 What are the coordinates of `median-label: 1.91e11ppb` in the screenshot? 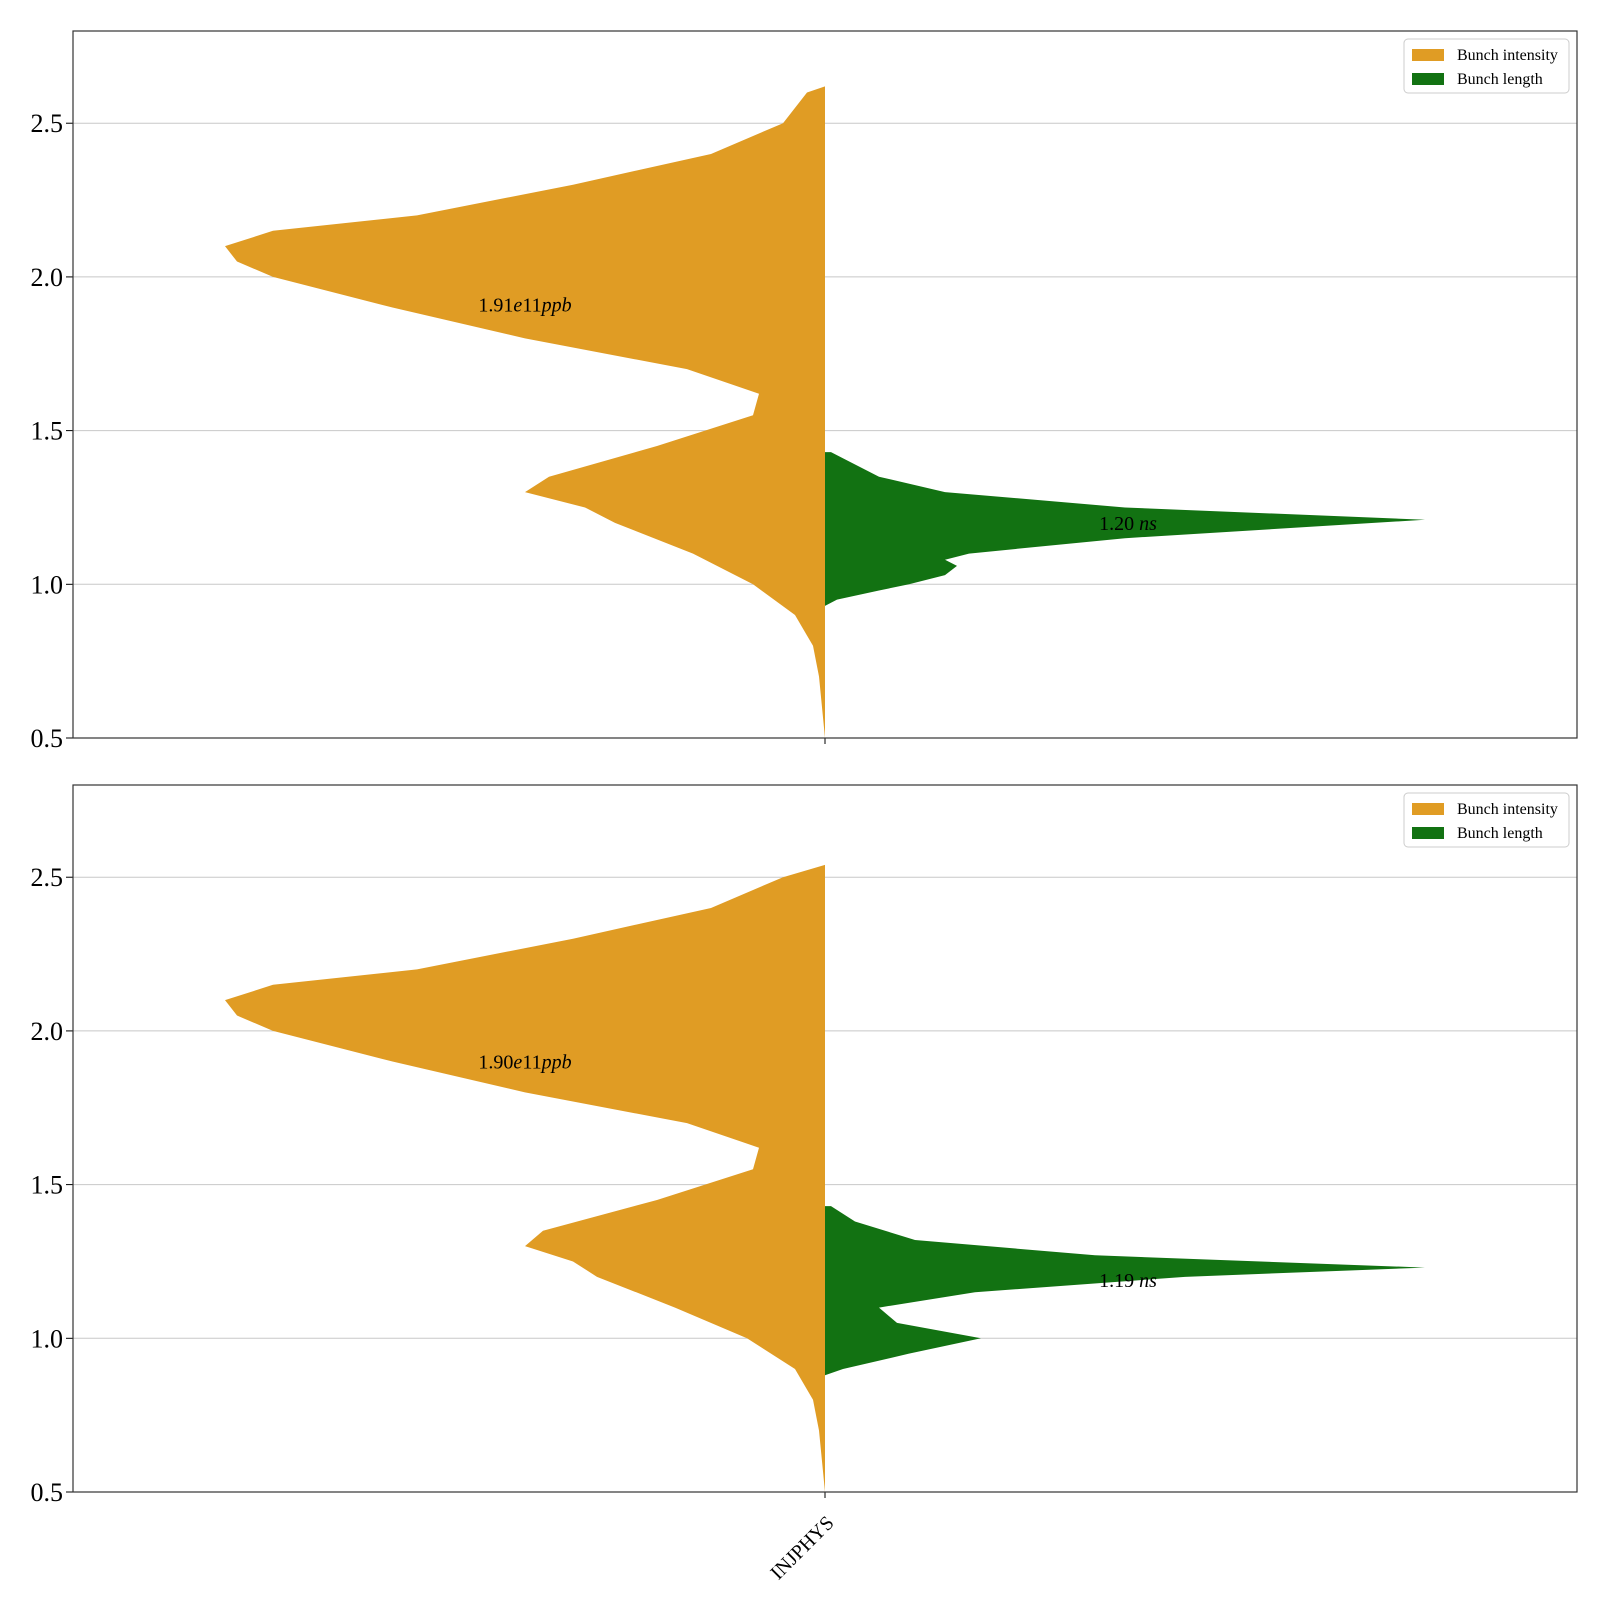 It's located at (524, 306).